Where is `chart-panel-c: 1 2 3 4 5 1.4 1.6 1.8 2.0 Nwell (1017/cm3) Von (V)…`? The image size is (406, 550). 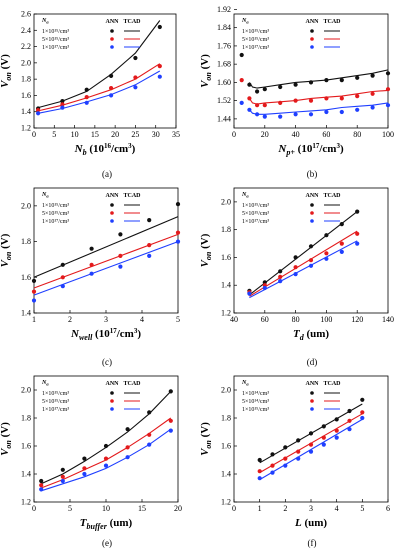 chart-panel-c: 1 2 3 4 5 1.4 1.6 1.8 2.0 Nwell (1017/cm3) Von (V)… is located at coordinates (90, 277).